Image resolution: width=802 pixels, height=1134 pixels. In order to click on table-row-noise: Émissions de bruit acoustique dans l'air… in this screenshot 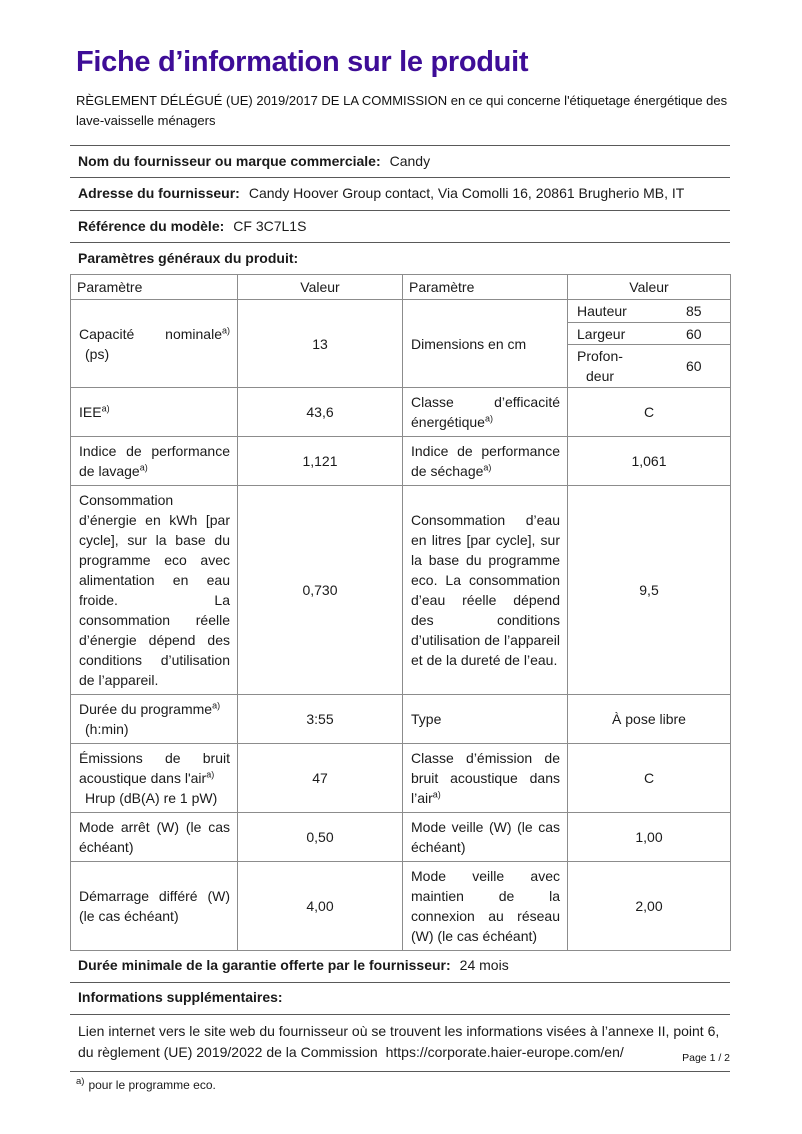, I will do `click(400, 778)`.